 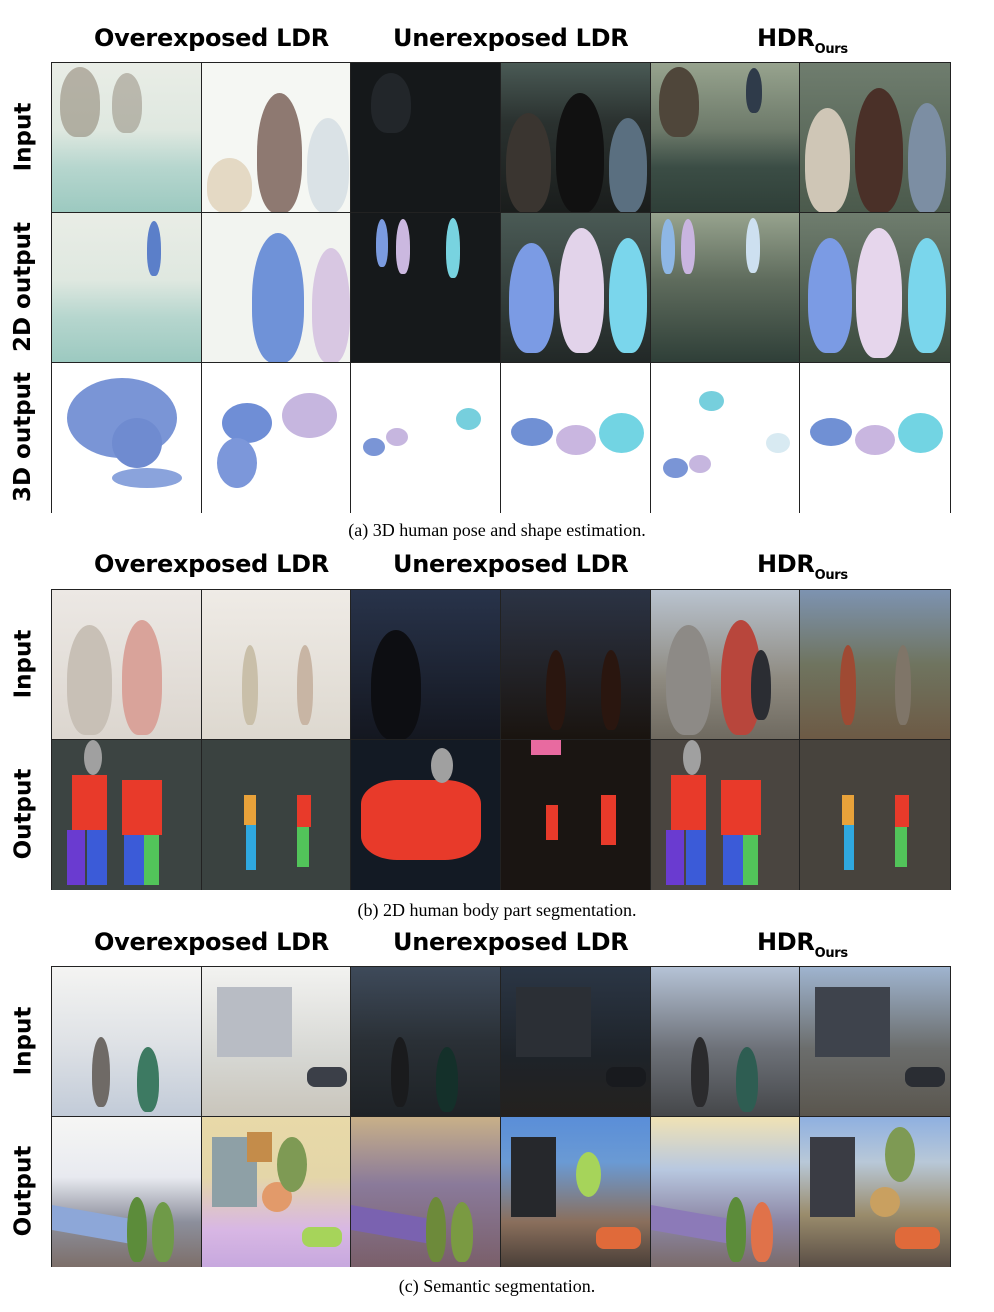 I want to click on grid-a-3d, so click(x=501, y=437).